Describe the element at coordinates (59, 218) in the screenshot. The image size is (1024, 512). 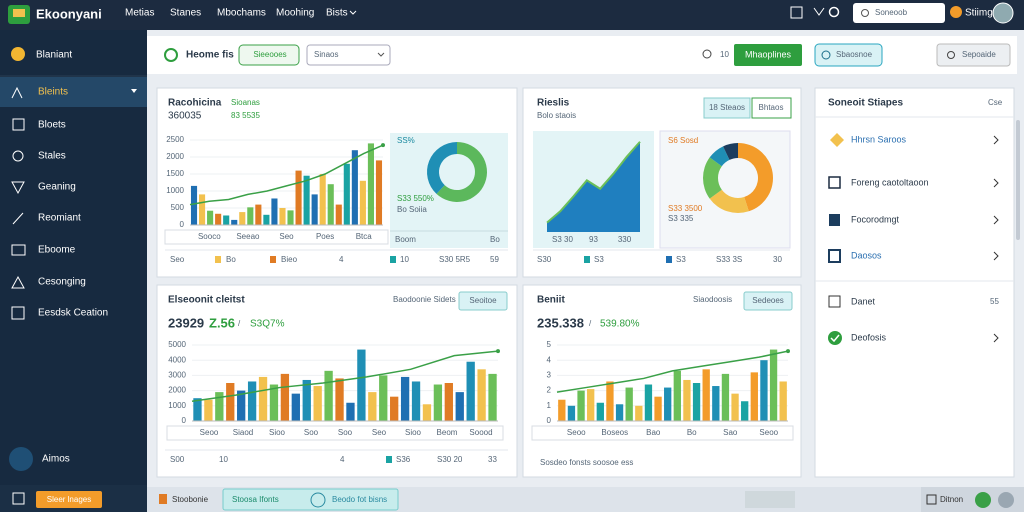
I see `sidebar-item: Reomiant` at that location.